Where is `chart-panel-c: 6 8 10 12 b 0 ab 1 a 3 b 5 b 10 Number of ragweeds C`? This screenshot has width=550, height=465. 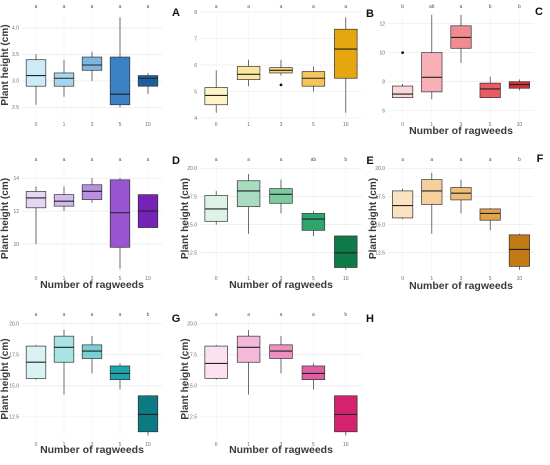
chart-panel-c: 6 8 10 12 b 0 ab 1 a 3 b 5 b 10 Number of ragweeds C is located at coordinates (461, 70).